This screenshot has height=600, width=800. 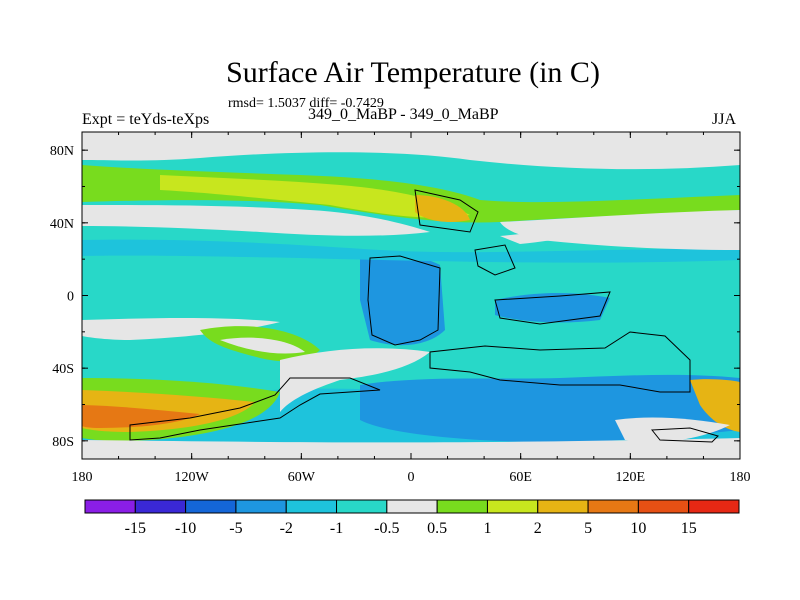 I want to click on field-trop-white, so click(x=181, y=329).